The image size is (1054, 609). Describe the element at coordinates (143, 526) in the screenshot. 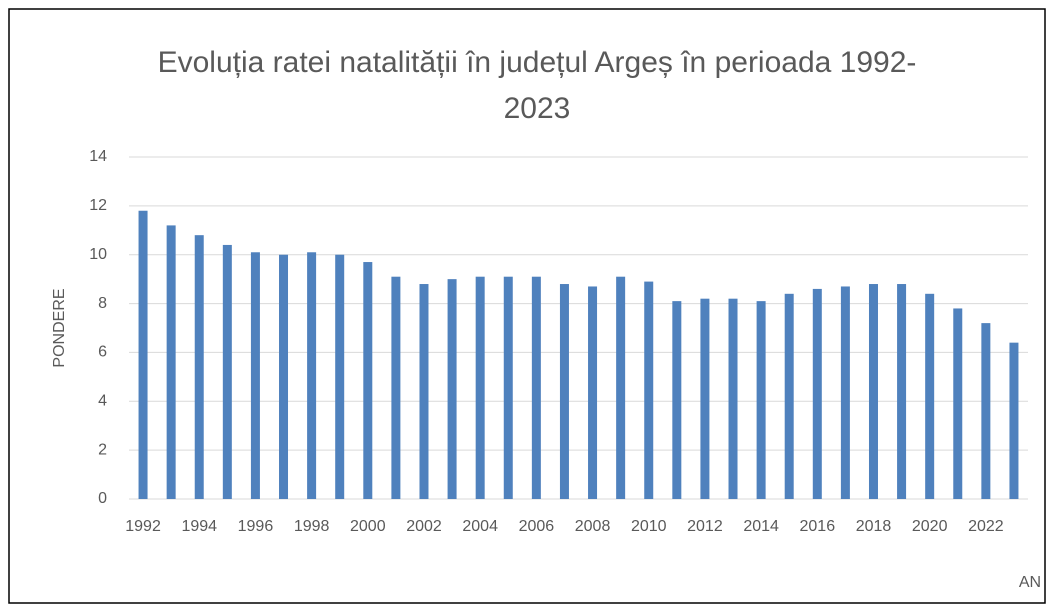

I see `x-tick-label: 1992` at that location.